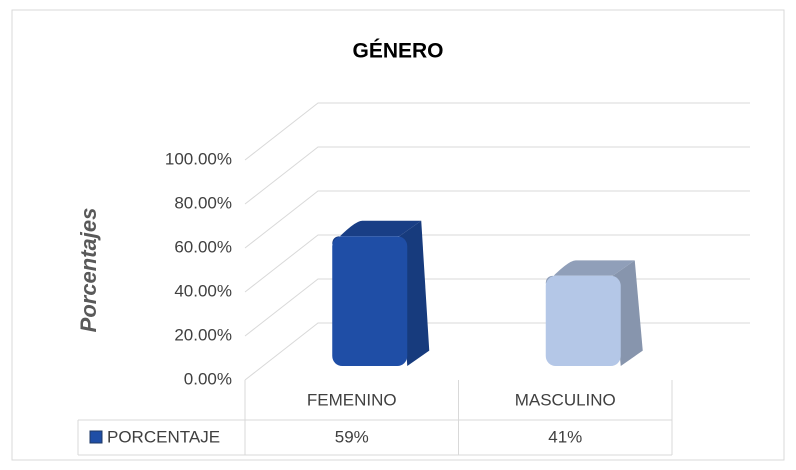 This screenshot has width=796, height=470. Describe the element at coordinates (565, 399) in the screenshot. I see `x-tick-label: MASCULINO` at that location.